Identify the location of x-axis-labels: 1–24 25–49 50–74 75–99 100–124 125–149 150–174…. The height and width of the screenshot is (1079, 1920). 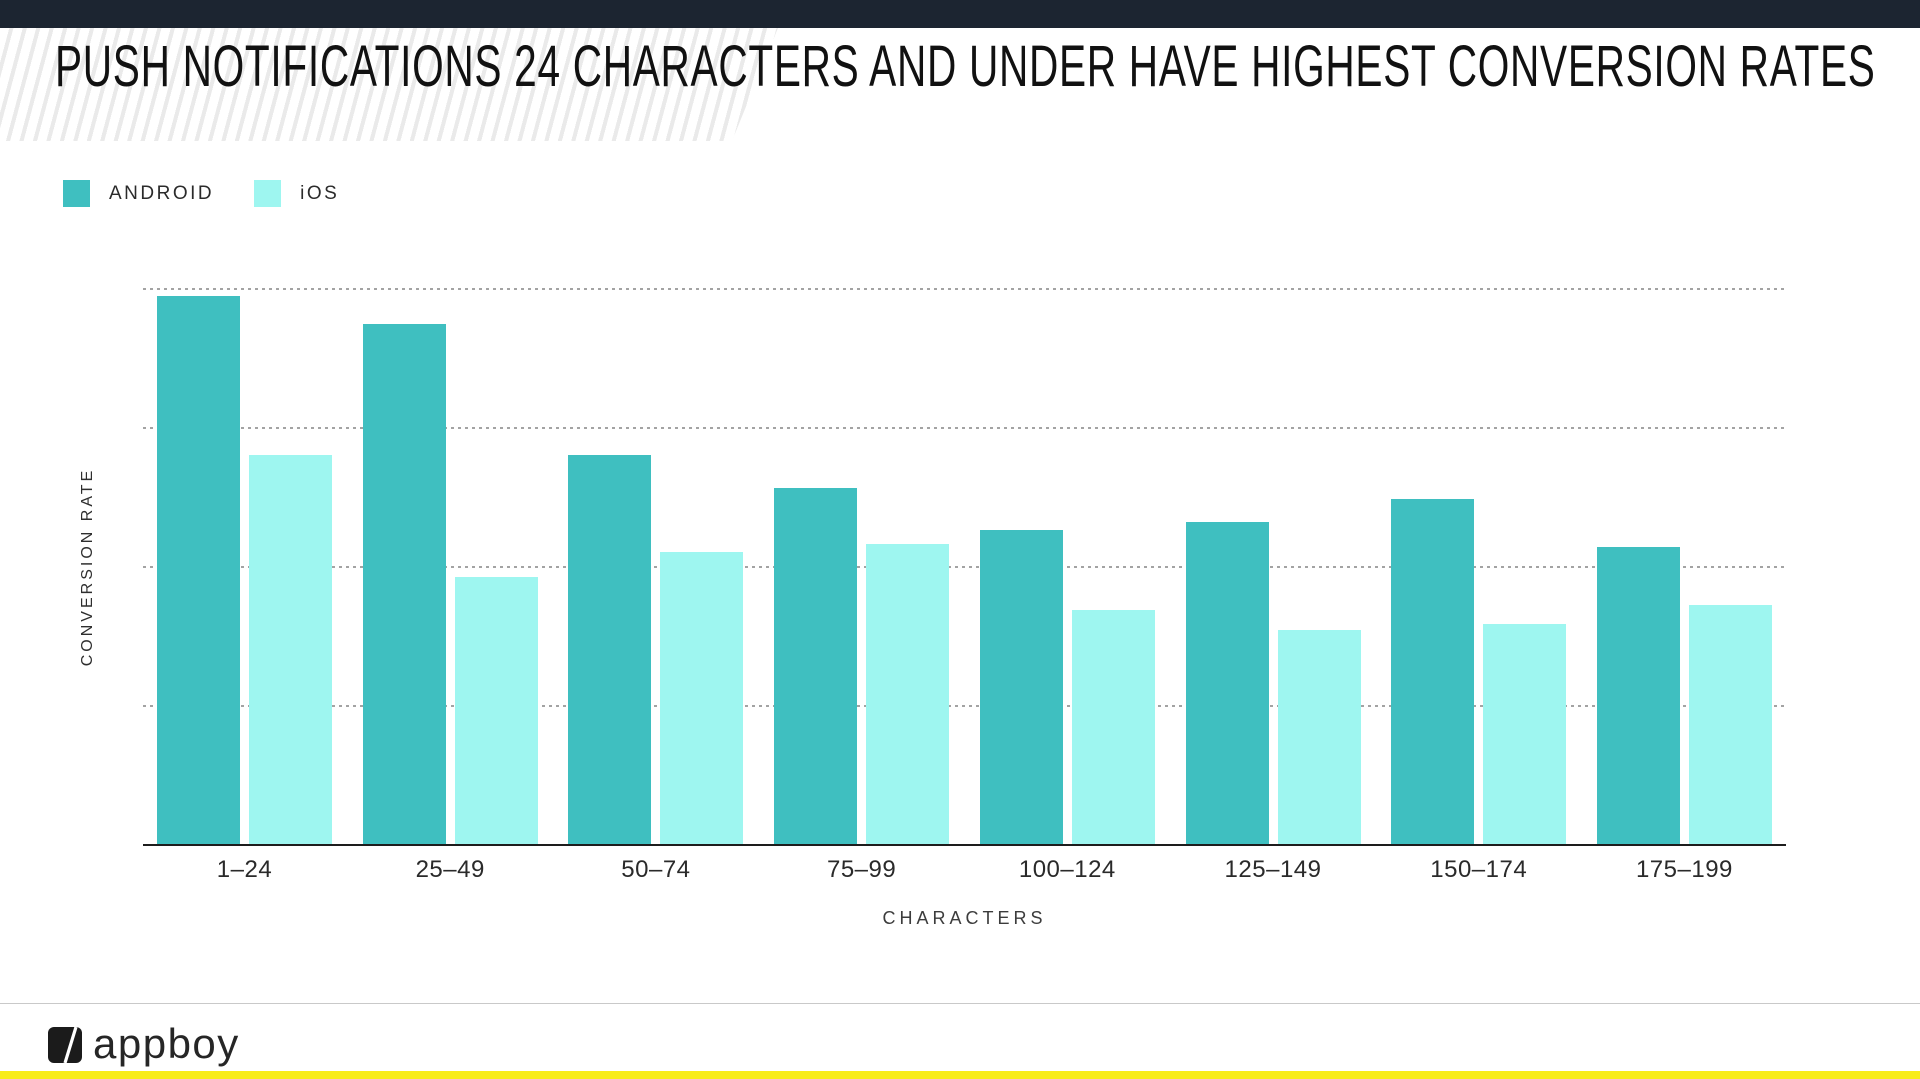
(964, 870).